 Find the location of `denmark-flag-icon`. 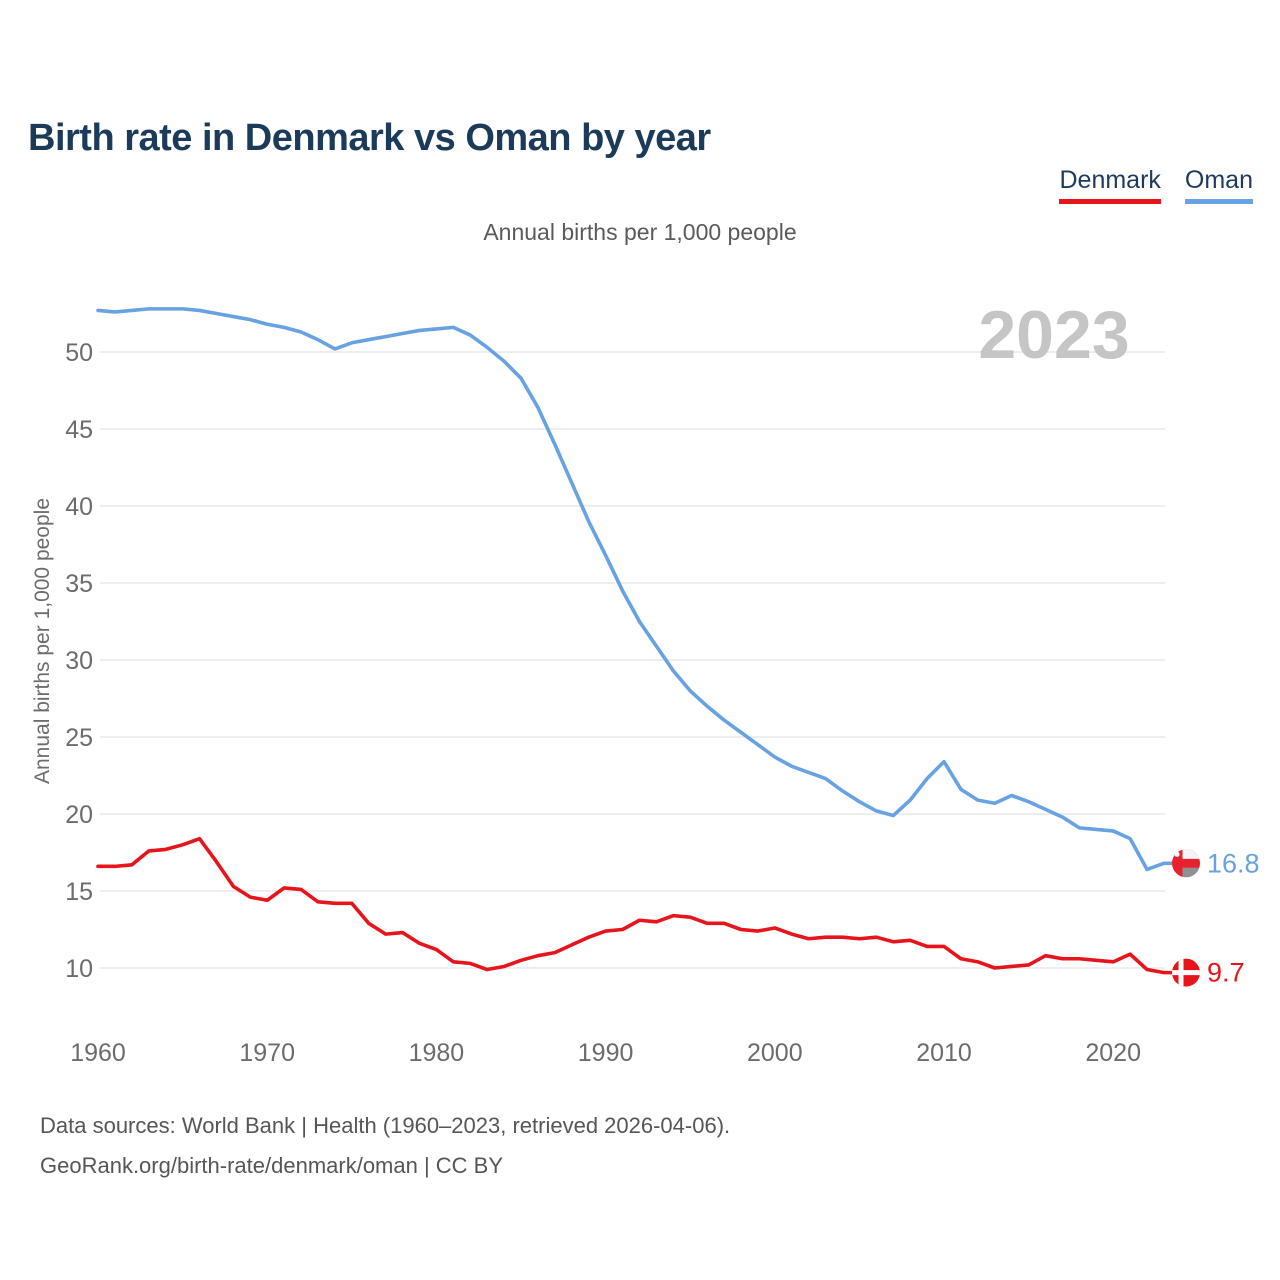

denmark-flag-icon is located at coordinates (1186, 972).